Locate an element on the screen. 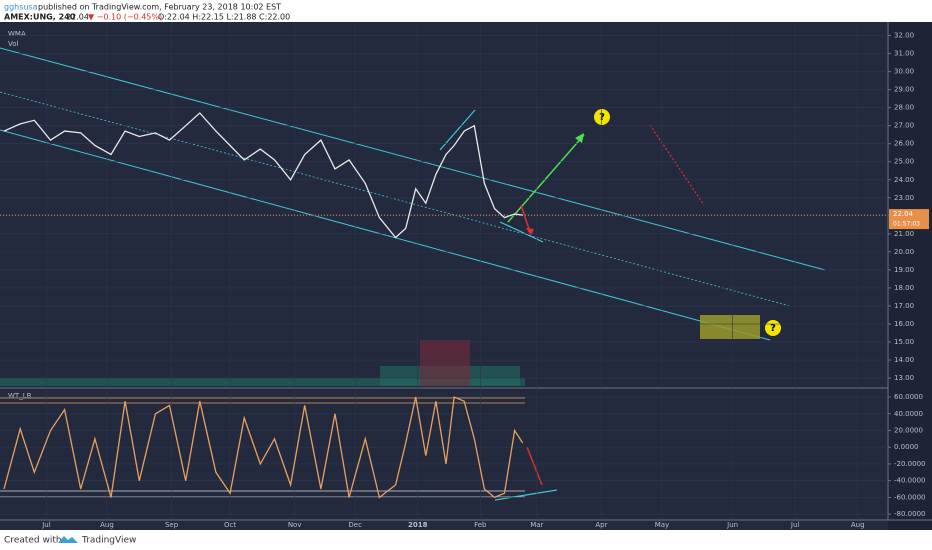 The image size is (932, 550). indicator-label: WMA is located at coordinates (17, 34).